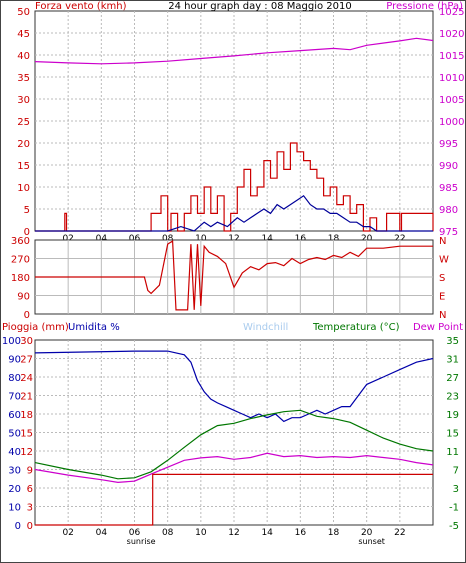  What do you see at coordinates (26, 360) in the screenshot?
I see `rain-tick-label: 27` at bounding box center [26, 360].